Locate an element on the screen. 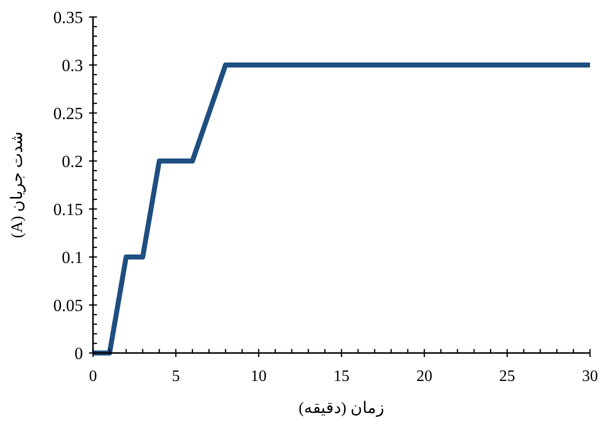 This screenshot has width=602, height=421. y-tick-label: 0.25 is located at coordinates (68, 113).